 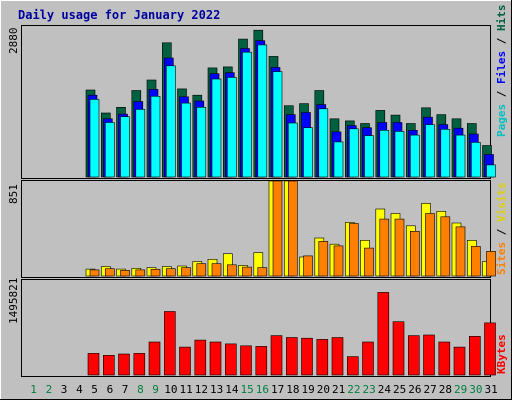 I want to click on chart-title: Daily usage for January 2022, so click(x=119, y=15).